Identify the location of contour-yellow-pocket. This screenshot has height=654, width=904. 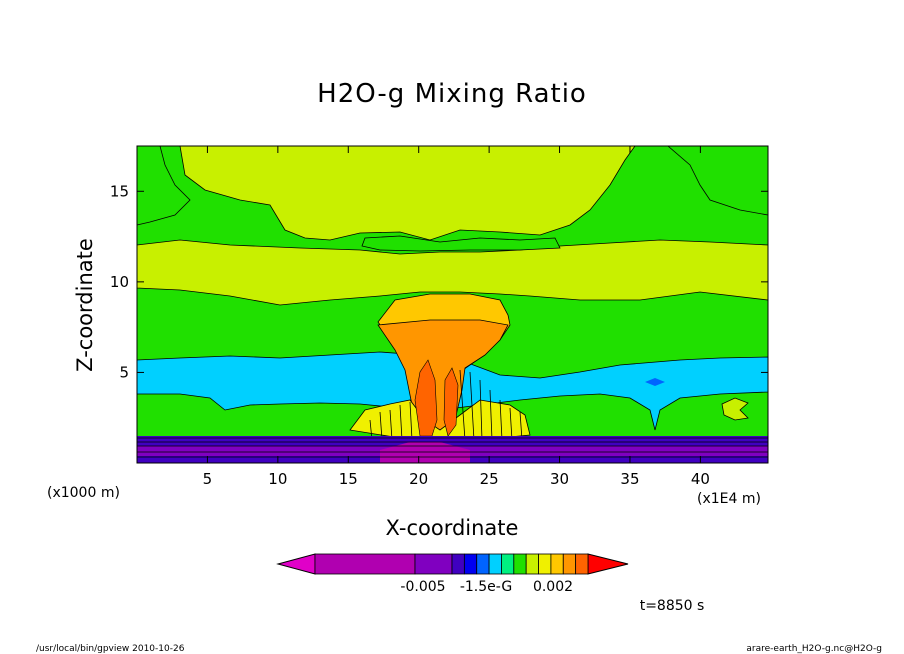
(735, 409).